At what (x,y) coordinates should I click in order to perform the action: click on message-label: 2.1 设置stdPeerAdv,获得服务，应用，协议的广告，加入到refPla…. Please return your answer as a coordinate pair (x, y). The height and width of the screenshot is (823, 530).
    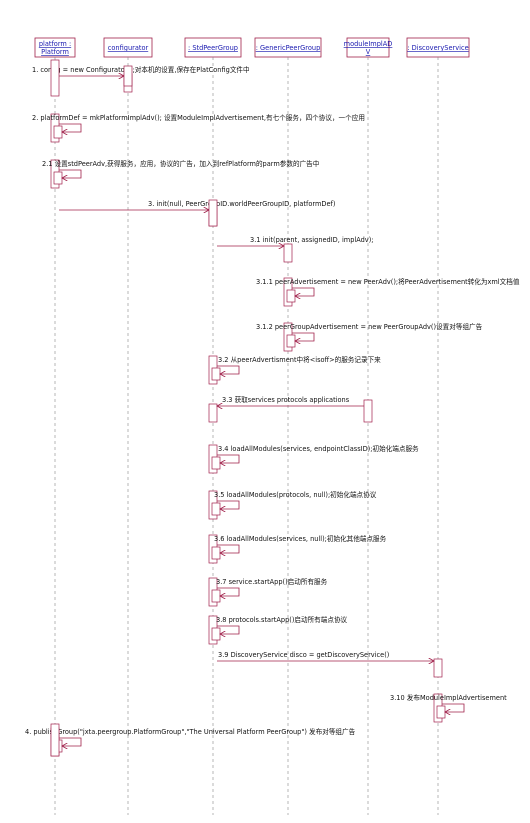
    Looking at the image, I should click on (180, 163).